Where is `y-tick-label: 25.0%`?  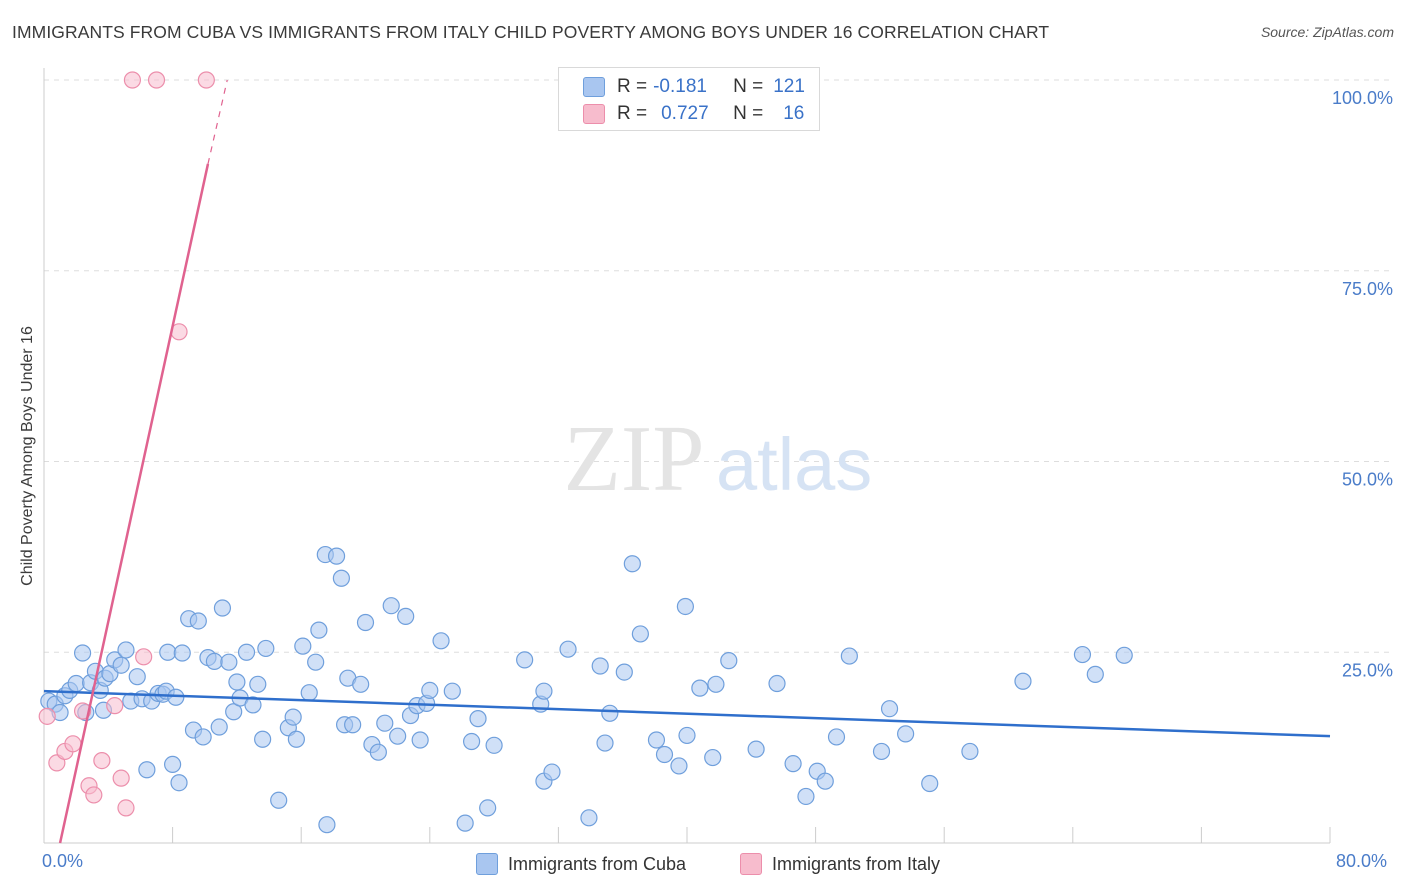
y-tick-label: 25.0% is located at coordinates (1367, 670).